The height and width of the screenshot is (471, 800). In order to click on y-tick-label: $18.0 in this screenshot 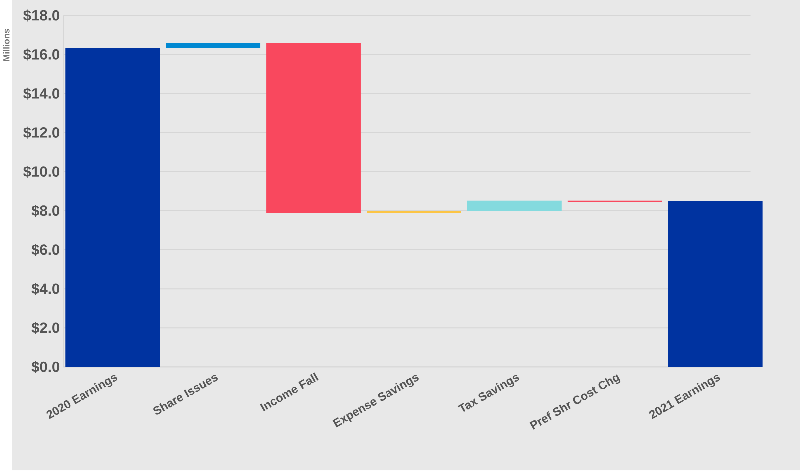, I will do `click(42, 16)`.